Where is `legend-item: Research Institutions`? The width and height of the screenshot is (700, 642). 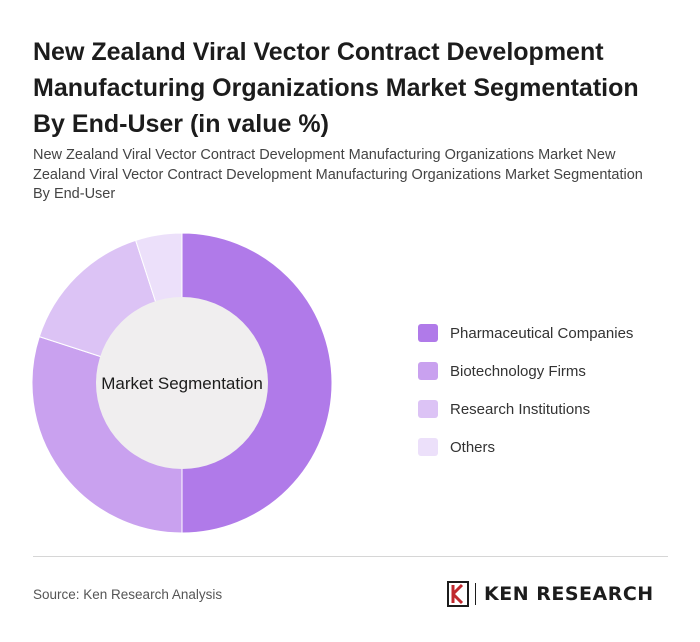
legend-item: Research Institutions is located at coordinates (525, 409).